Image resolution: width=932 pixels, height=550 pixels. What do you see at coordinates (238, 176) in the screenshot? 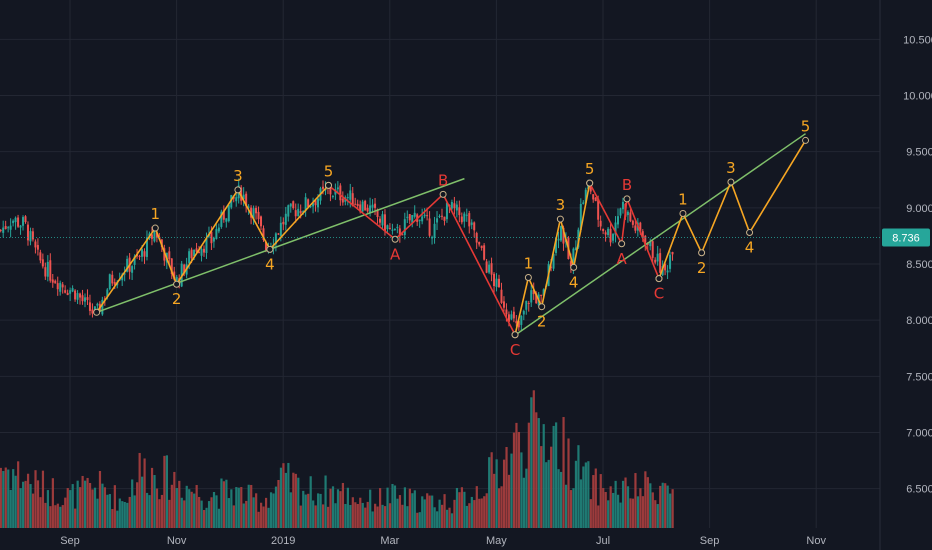
I see `wave-label: 3` at bounding box center [238, 176].